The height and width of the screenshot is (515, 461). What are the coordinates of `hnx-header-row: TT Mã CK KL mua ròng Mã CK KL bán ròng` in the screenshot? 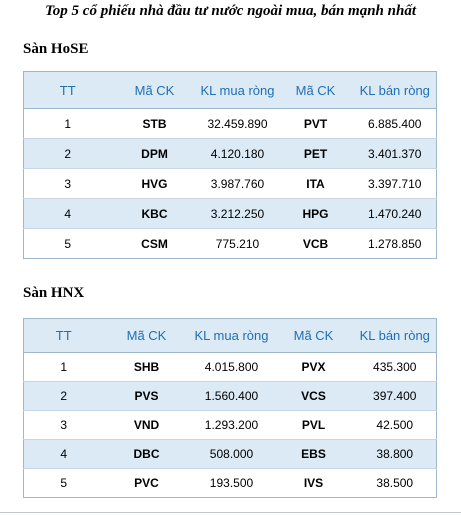 It's located at (230, 335).